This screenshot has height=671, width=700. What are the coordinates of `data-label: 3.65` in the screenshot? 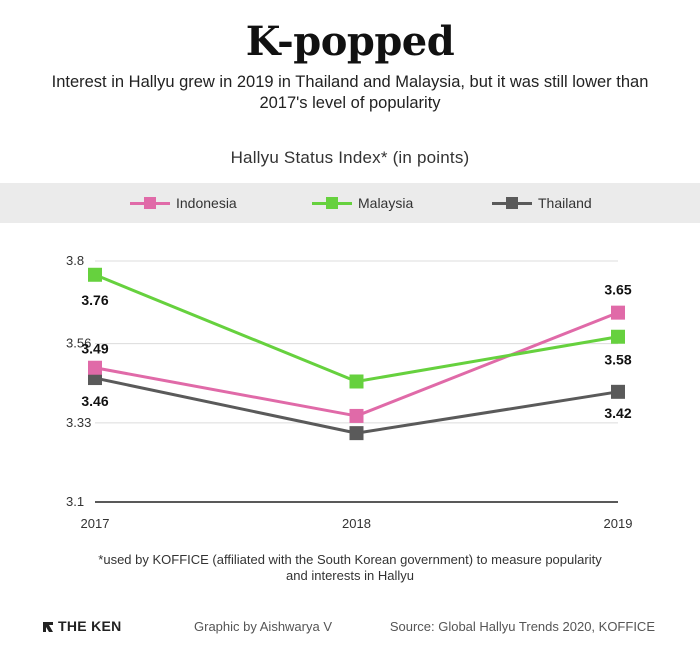 It's located at (617, 290).